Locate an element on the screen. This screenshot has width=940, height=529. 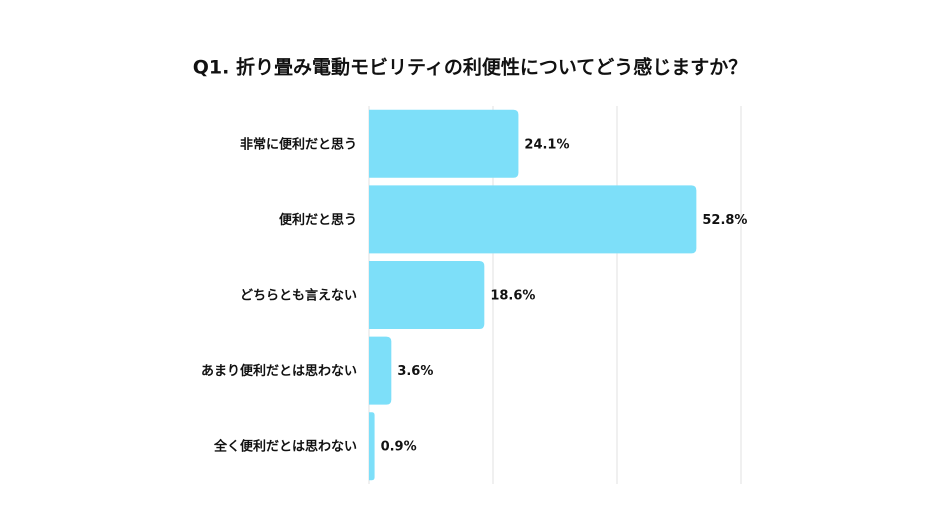
y-tick-label: どちらとも言えない is located at coordinates (298, 296).